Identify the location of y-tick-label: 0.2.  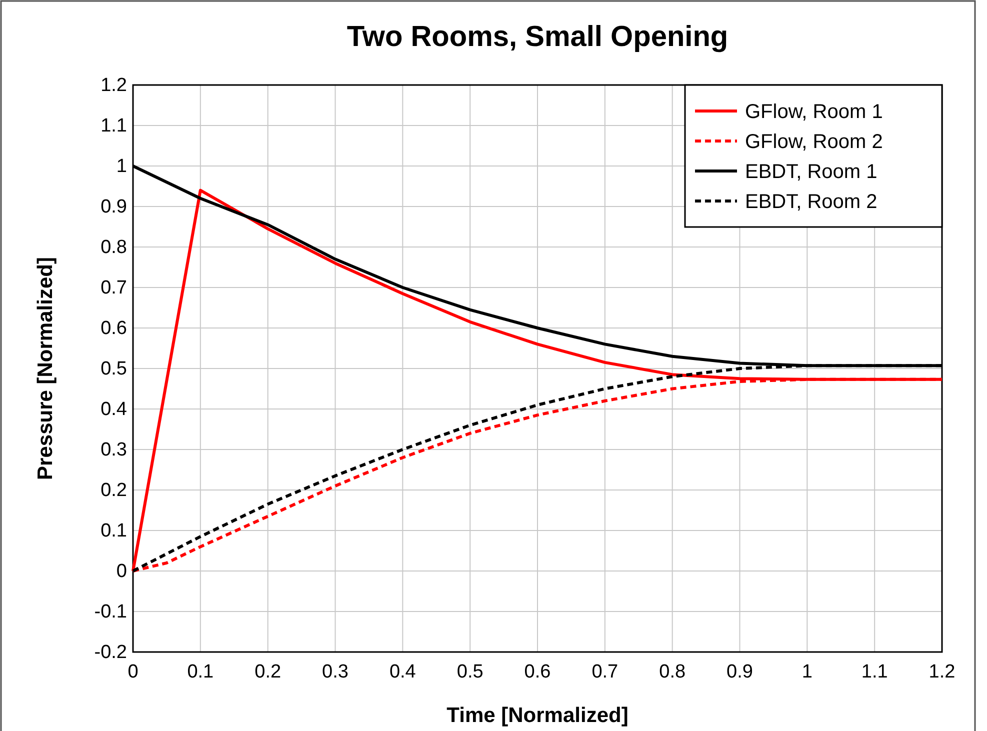
(113, 491).